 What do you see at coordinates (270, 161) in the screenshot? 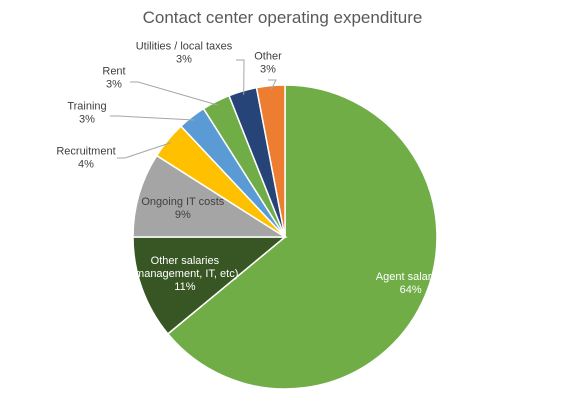
I see `slice-other` at bounding box center [270, 161].